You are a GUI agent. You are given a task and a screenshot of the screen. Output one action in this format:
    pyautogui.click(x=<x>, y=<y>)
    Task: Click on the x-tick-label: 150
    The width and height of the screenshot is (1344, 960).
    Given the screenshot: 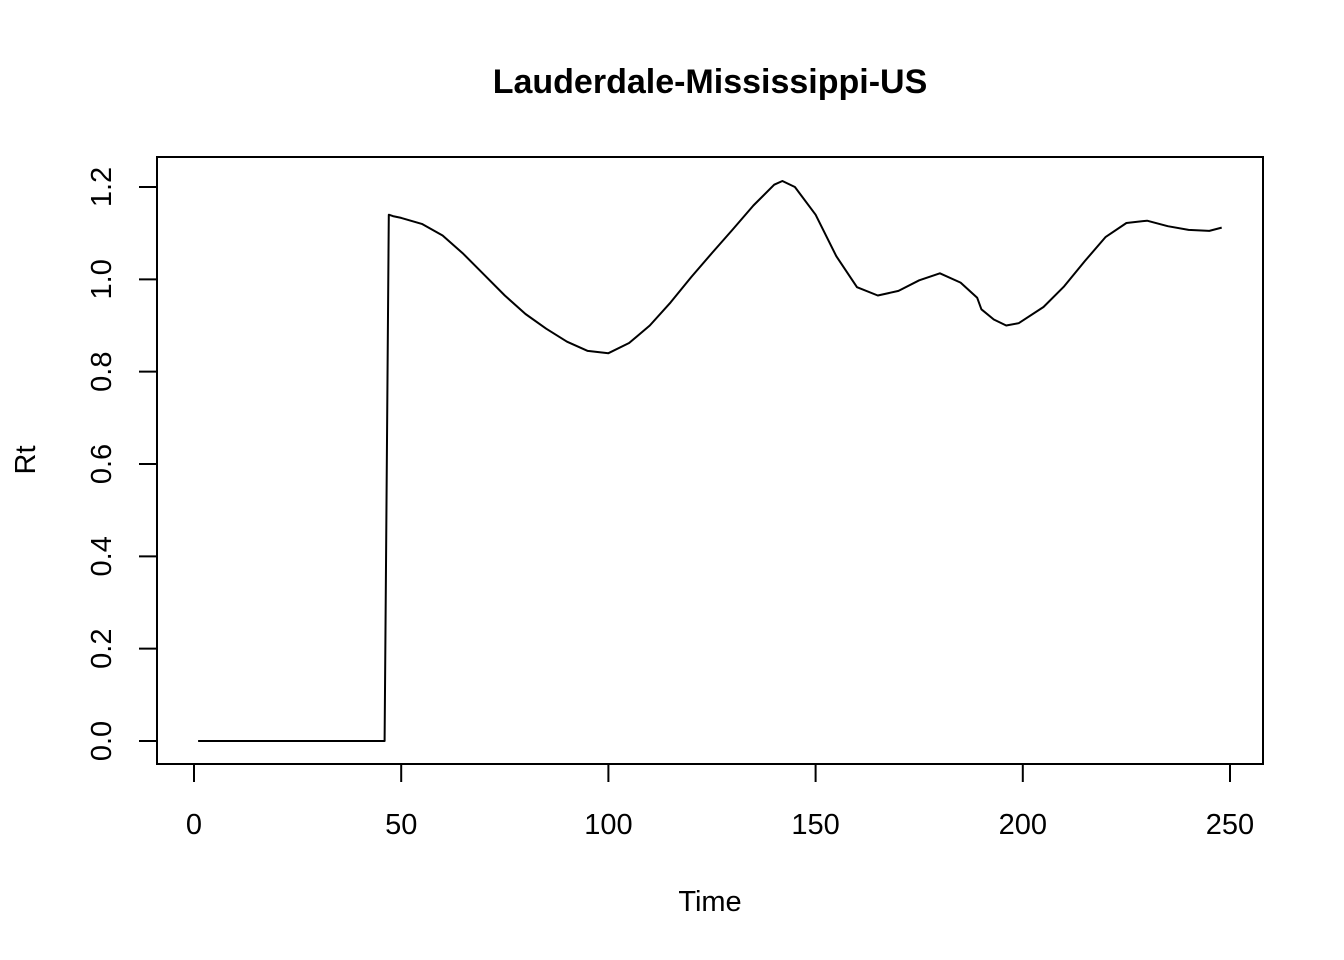 What is the action you would take?
    pyautogui.click(x=815, y=825)
    